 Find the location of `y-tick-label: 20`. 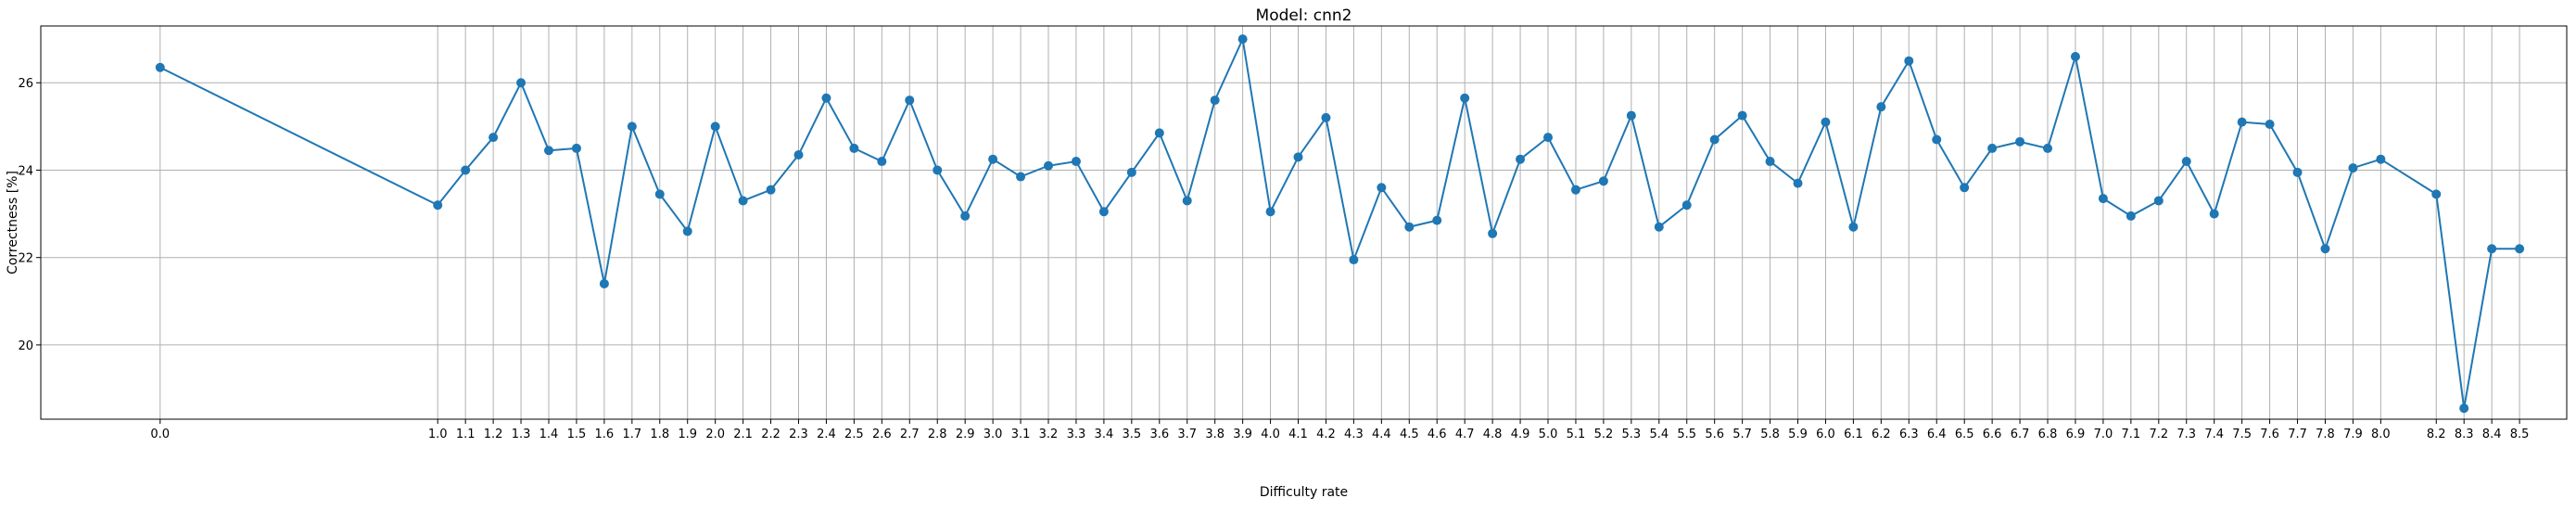

y-tick-label: 20 is located at coordinates (25, 346).